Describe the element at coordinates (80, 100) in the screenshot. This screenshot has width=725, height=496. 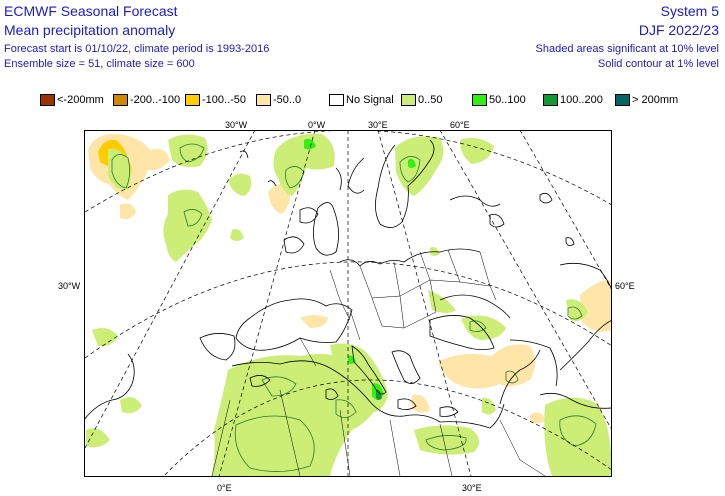
I see `legend-label: <-200mm` at that location.